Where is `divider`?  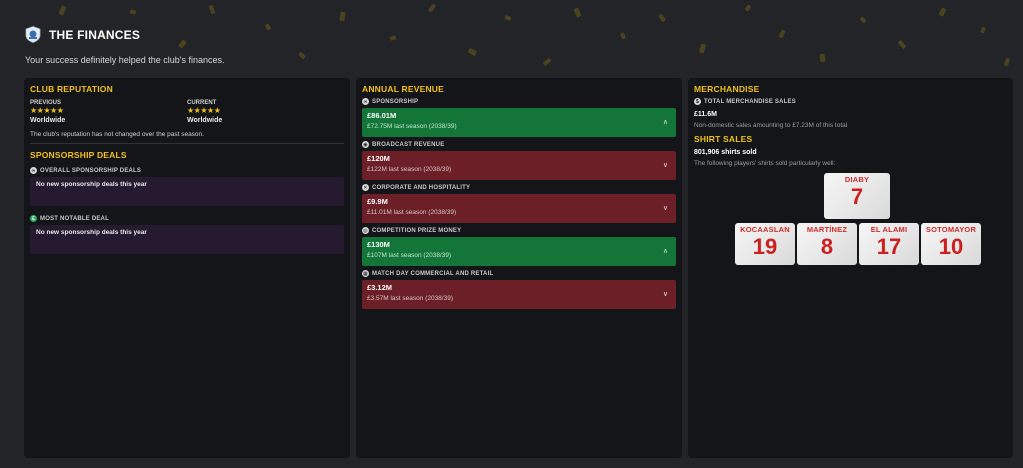
divider is located at coordinates (187, 143).